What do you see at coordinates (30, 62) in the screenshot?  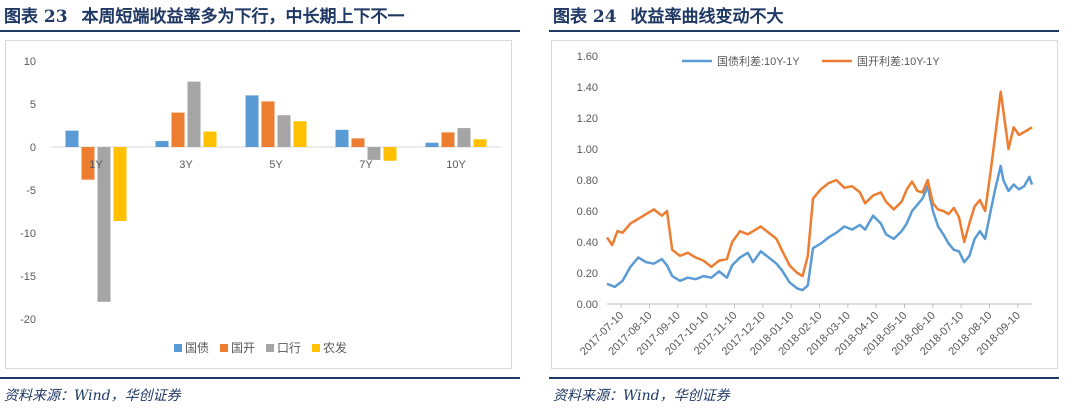 I see `y-tick-label: 10` at bounding box center [30, 62].